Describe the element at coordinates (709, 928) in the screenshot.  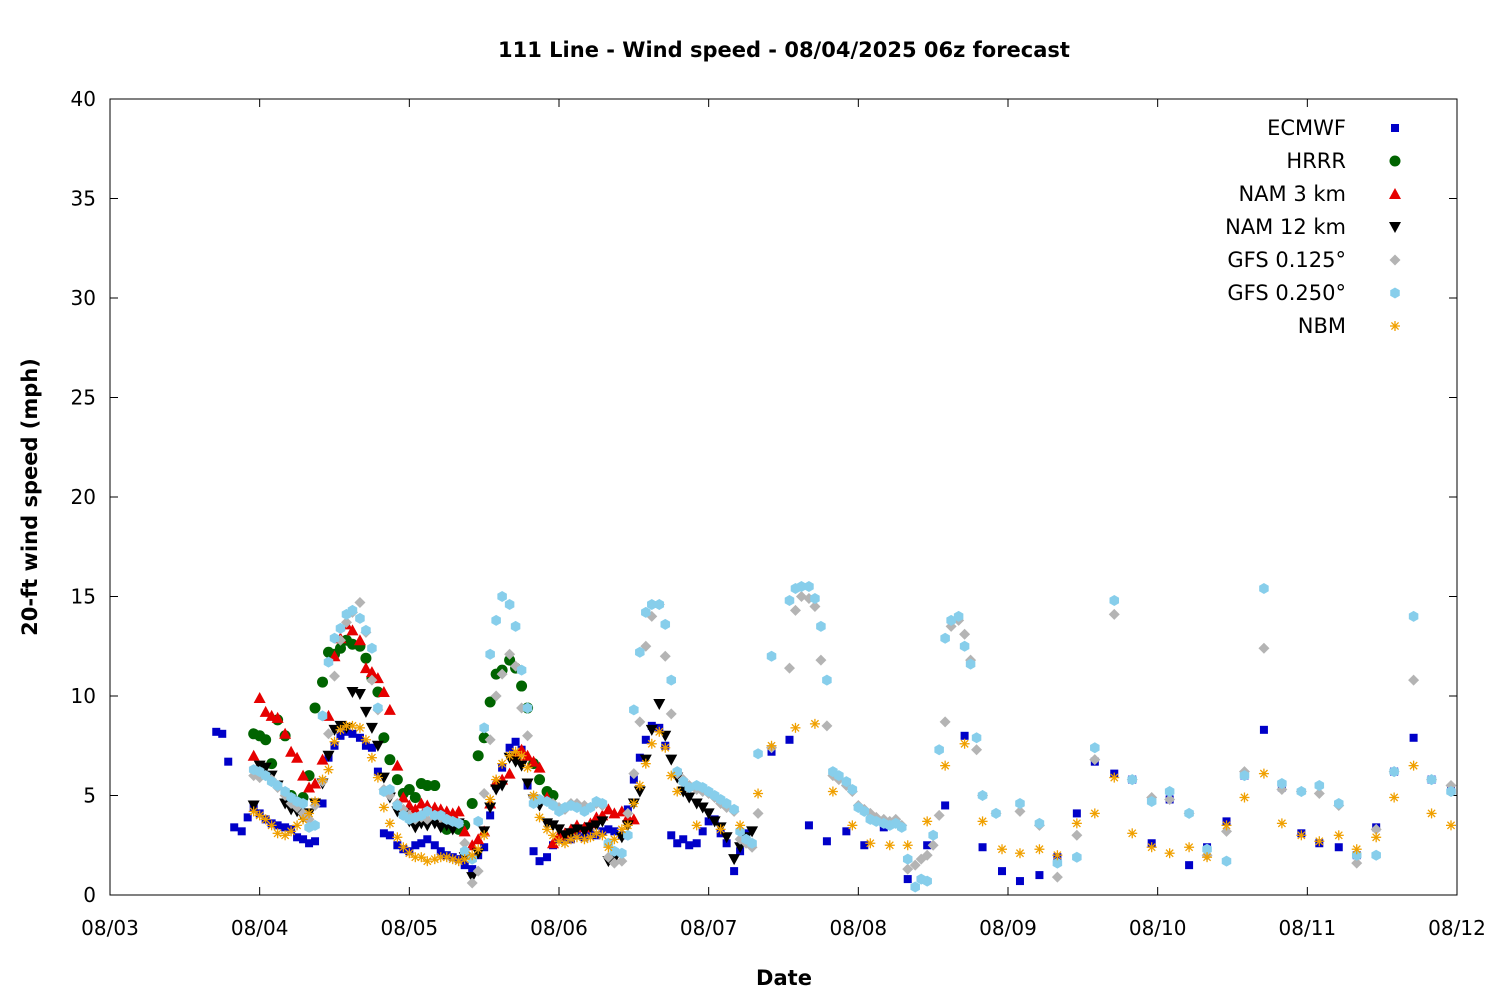
I see `x-tick-label: 08/07` at that location.